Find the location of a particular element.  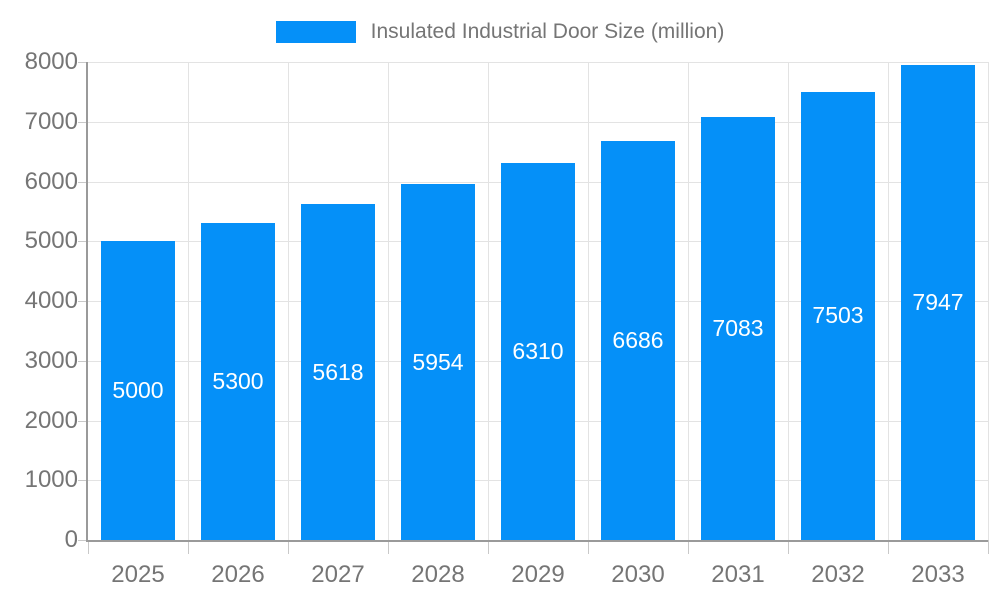

bar-2029: 6310 is located at coordinates (538, 351).